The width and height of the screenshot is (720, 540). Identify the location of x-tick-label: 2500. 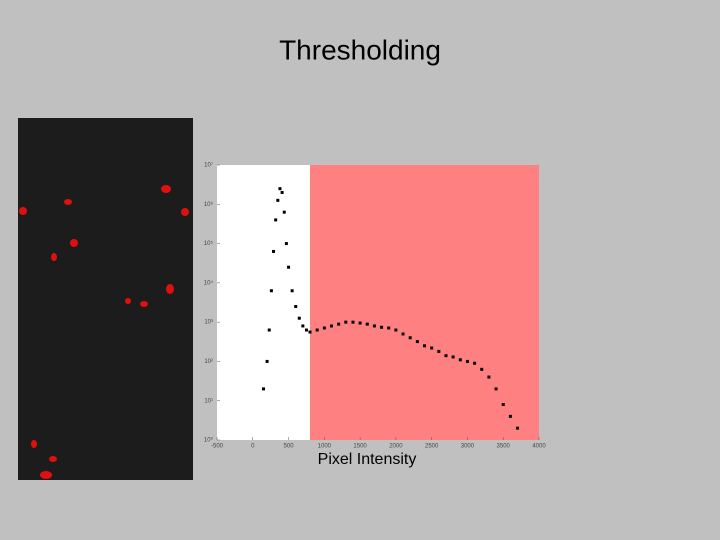
(432, 447).